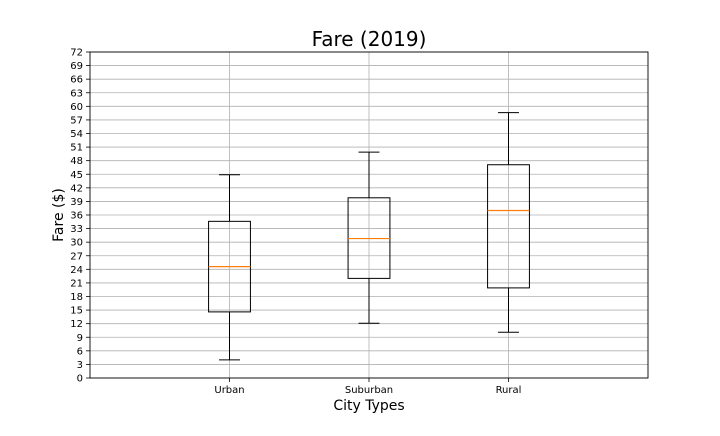  What do you see at coordinates (76, 188) in the screenshot?
I see `y-tick-label: 42` at bounding box center [76, 188].